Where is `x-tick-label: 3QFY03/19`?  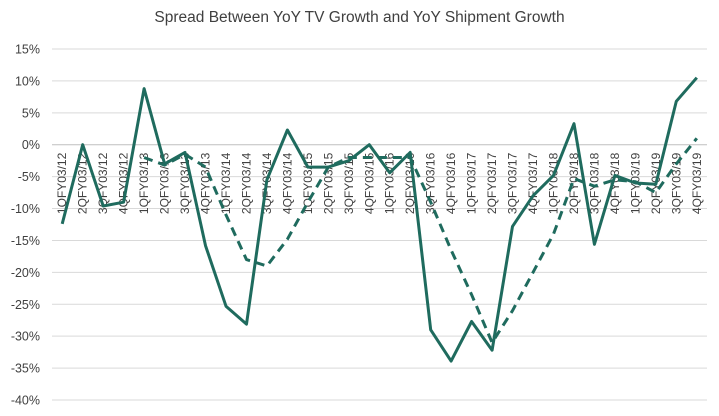 x-tick-label: 3QFY03/19 is located at coordinates (676, 183).